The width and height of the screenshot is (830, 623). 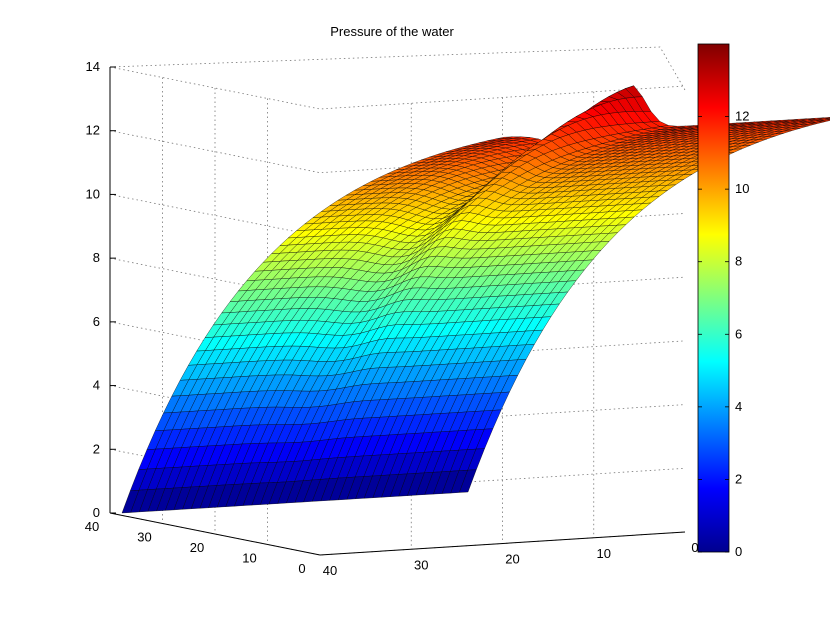 I want to click on colorbar-tick-label: 6, so click(x=738, y=333).